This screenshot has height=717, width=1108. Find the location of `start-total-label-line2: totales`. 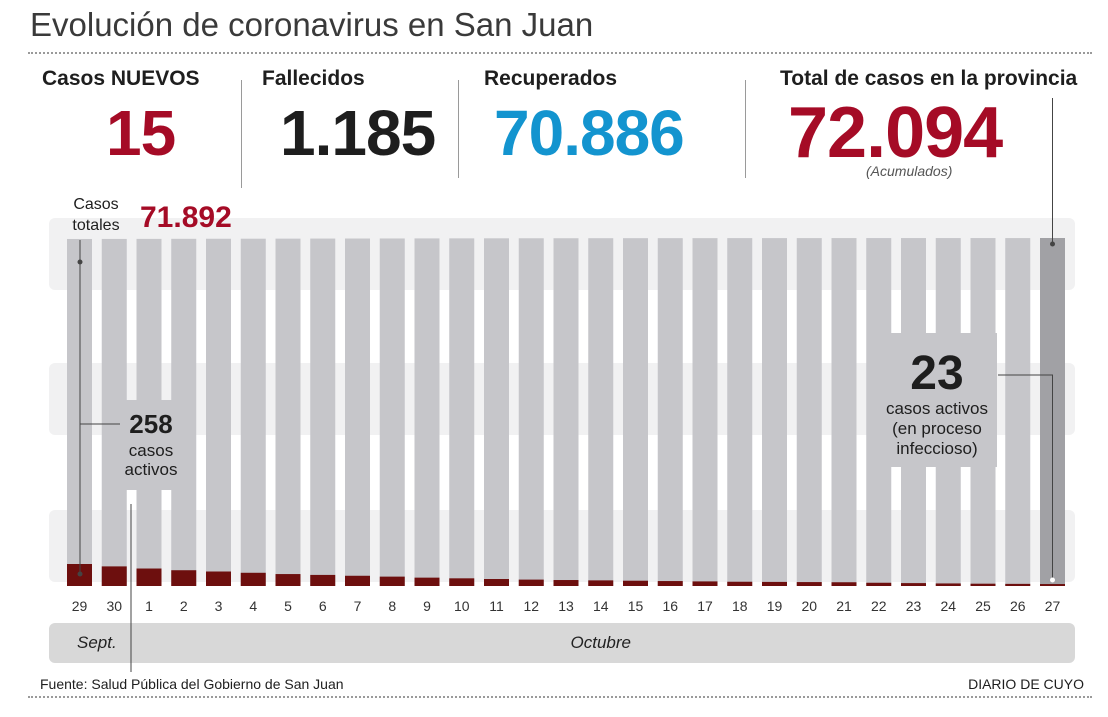

start-total-label-line2: totales is located at coordinates (95, 225).